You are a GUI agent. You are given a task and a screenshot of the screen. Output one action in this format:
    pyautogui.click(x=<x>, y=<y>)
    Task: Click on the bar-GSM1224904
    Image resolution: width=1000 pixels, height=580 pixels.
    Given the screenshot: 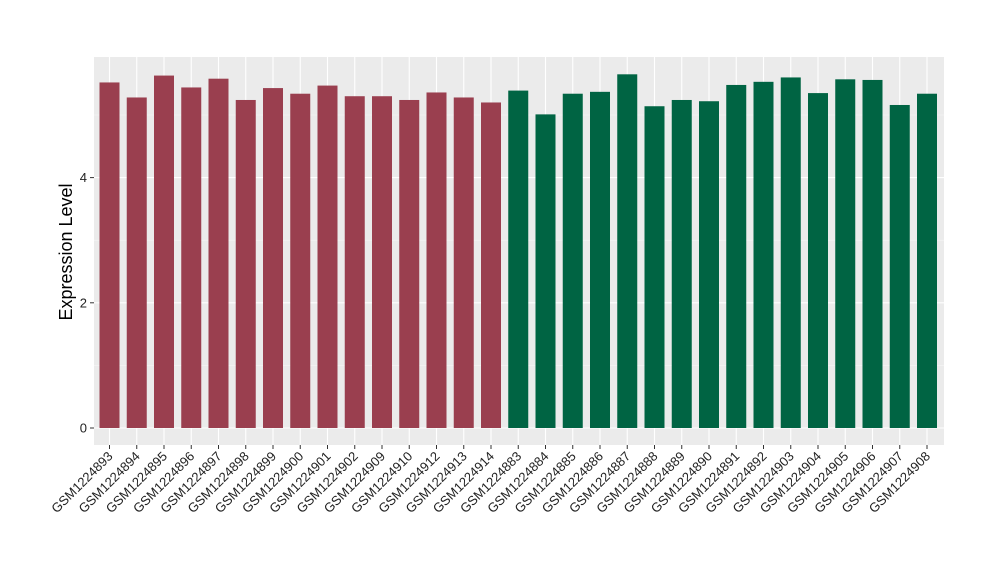 What is the action you would take?
    pyautogui.click(x=818, y=260)
    